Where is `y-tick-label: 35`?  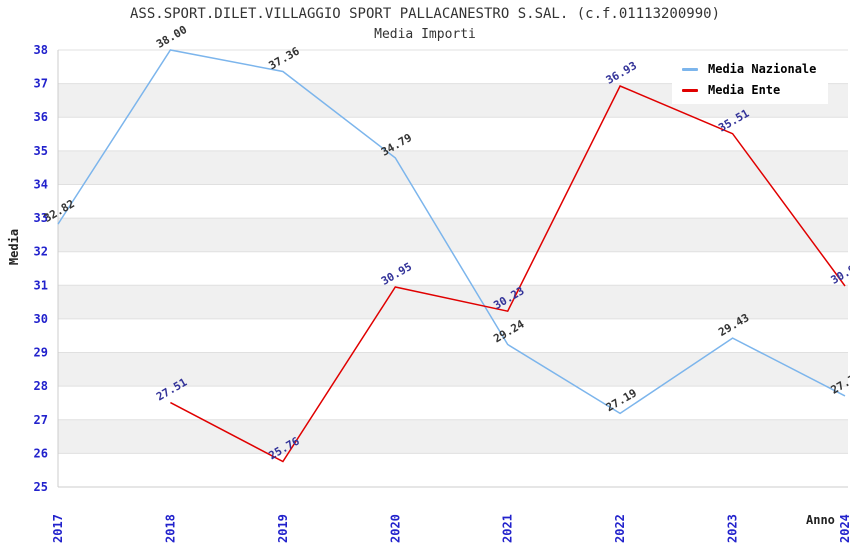 y-tick-label: 35 is located at coordinates (41, 151).